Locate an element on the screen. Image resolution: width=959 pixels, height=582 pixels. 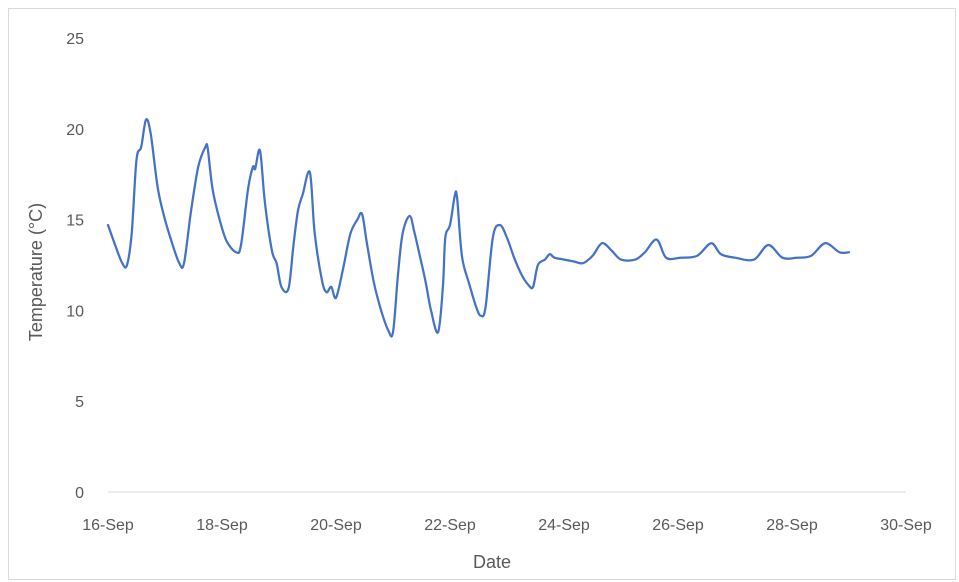
x-tick-label: 24-Sep is located at coordinates (564, 525).